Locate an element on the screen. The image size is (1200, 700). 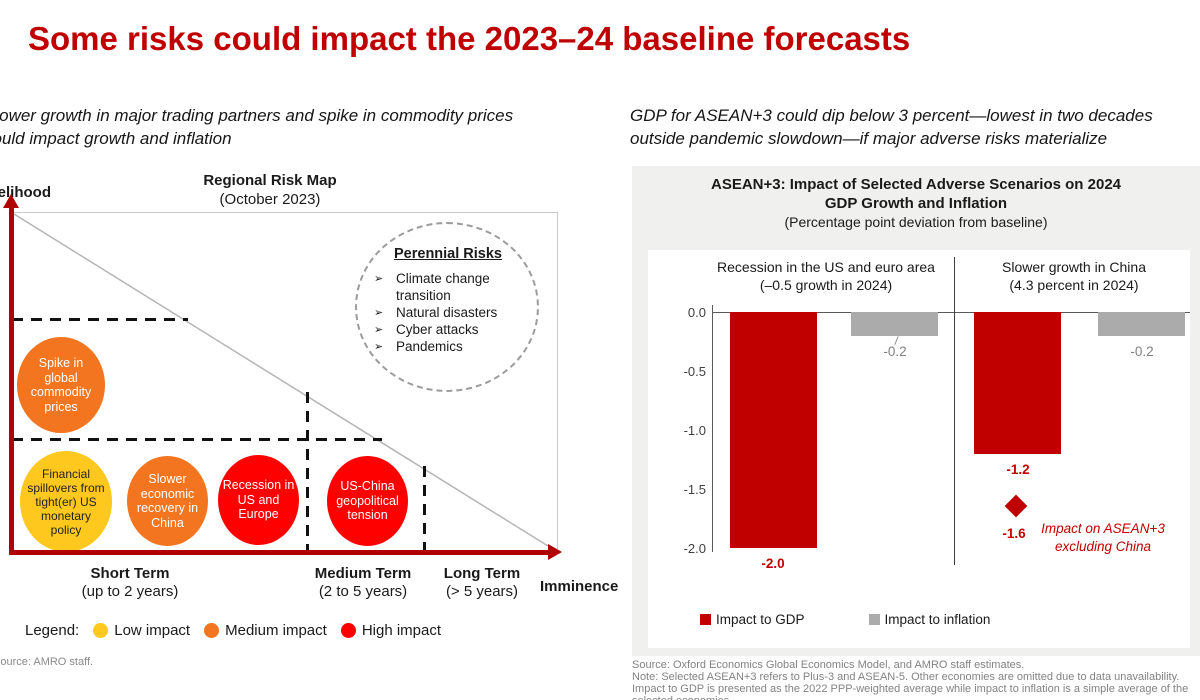
legend-title: Legend: is located at coordinates (52, 630).